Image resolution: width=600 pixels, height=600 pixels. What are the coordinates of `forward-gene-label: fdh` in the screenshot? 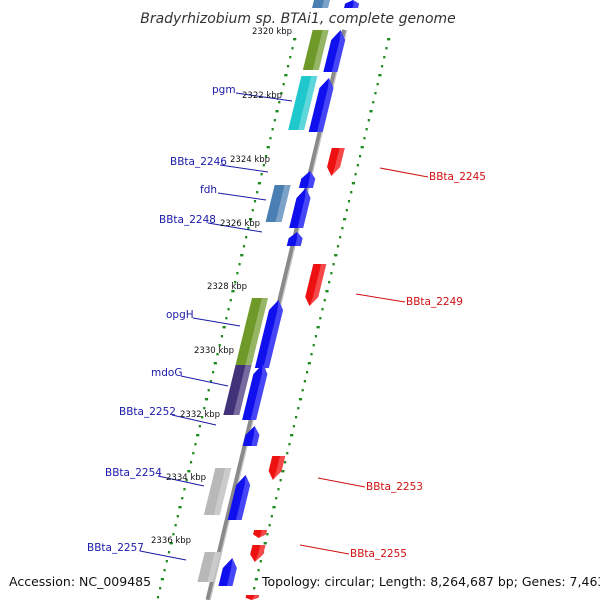 It's located at (208, 190).